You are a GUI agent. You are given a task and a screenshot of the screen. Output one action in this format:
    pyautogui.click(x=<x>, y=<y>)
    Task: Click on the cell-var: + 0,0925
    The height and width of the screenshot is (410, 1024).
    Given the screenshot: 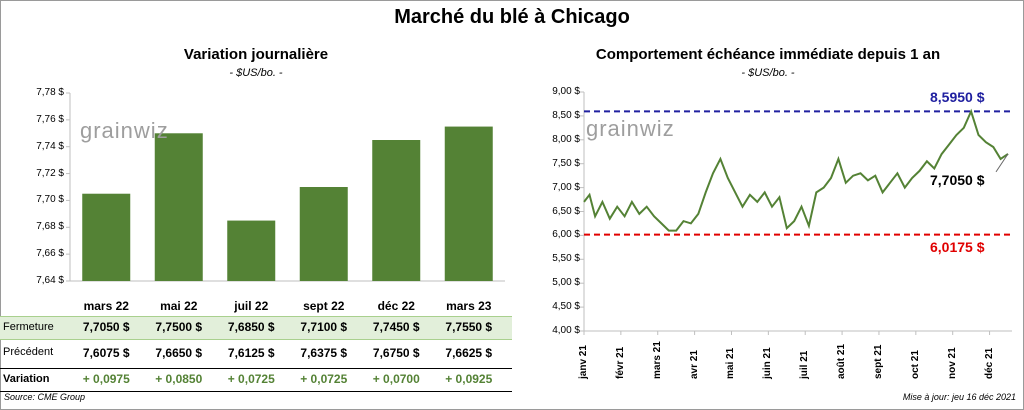 What is the action you would take?
    pyautogui.click(x=469, y=379)
    